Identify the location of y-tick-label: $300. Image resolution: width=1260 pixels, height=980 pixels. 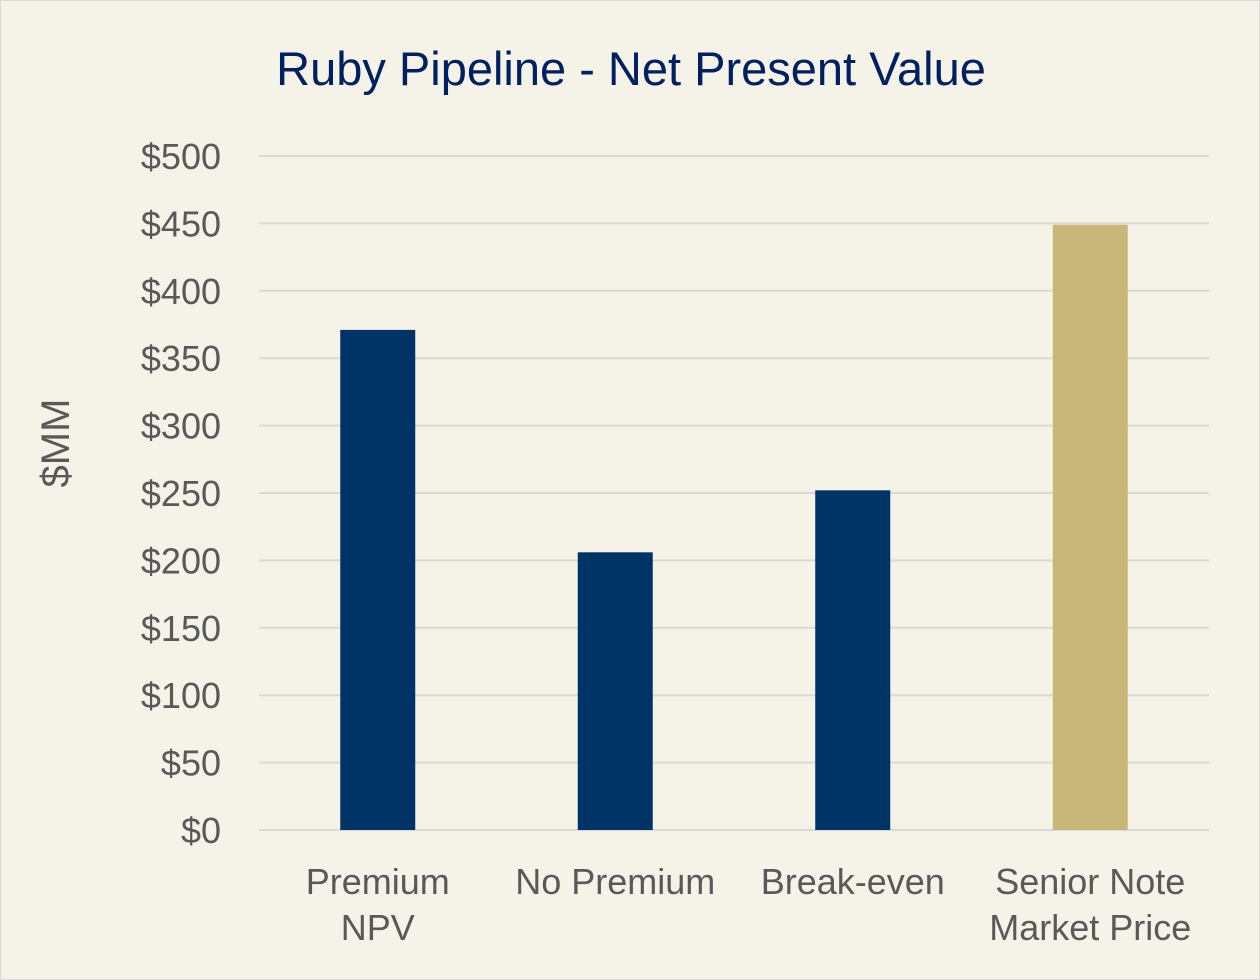
(181, 426).